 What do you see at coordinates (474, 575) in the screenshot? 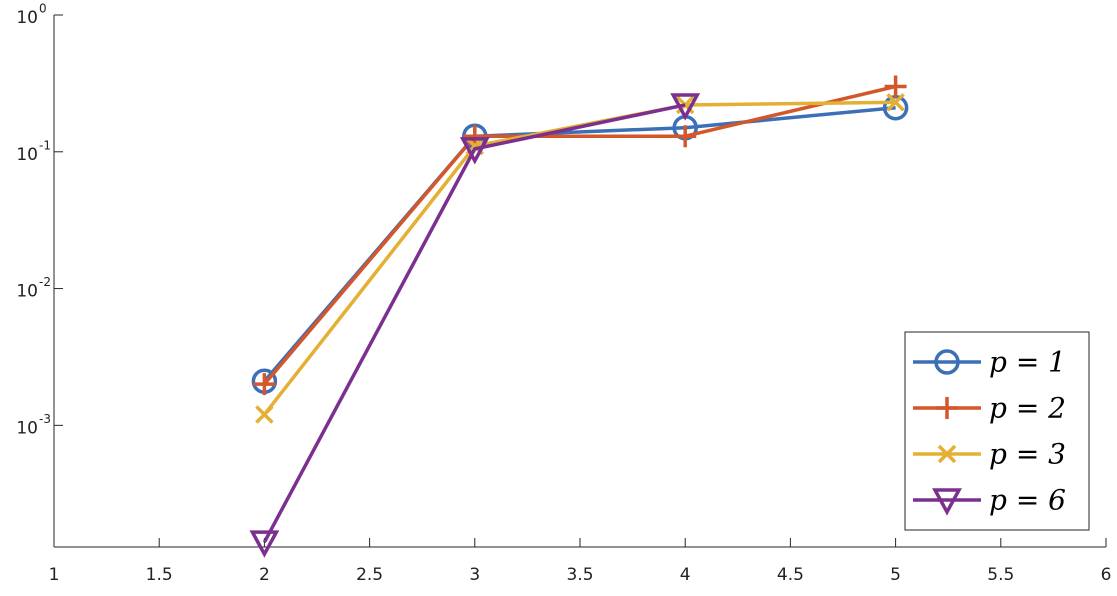
I see `x-tick-label: 3` at bounding box center [474, 575].